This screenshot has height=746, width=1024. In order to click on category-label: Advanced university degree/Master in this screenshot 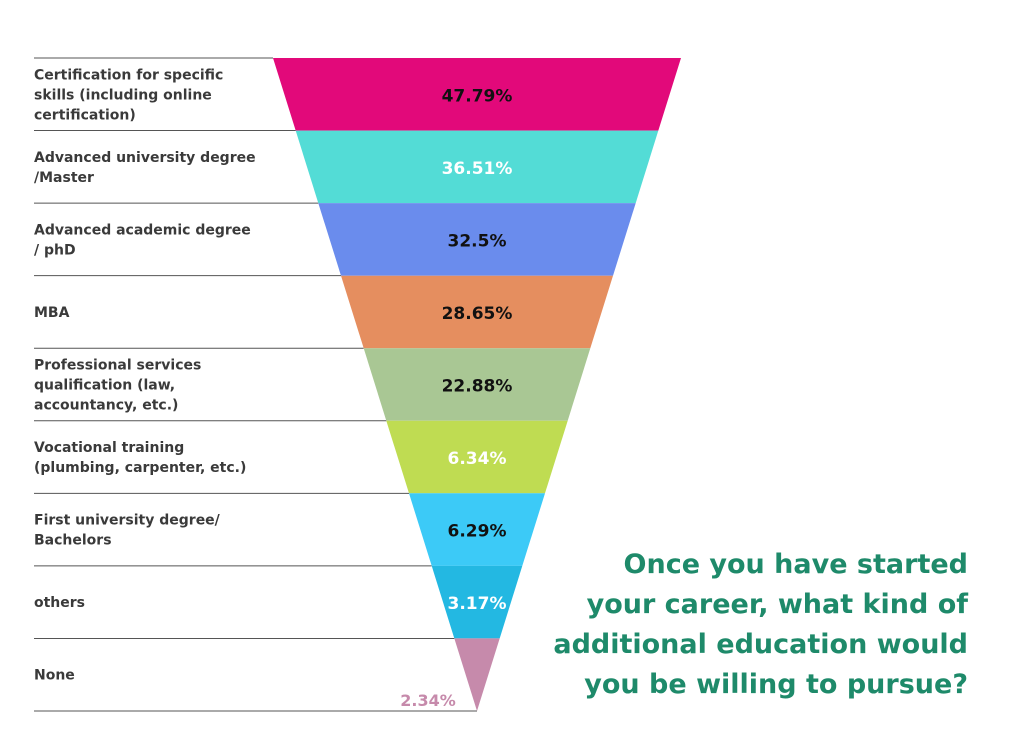, I will do `click(145, 168)`.